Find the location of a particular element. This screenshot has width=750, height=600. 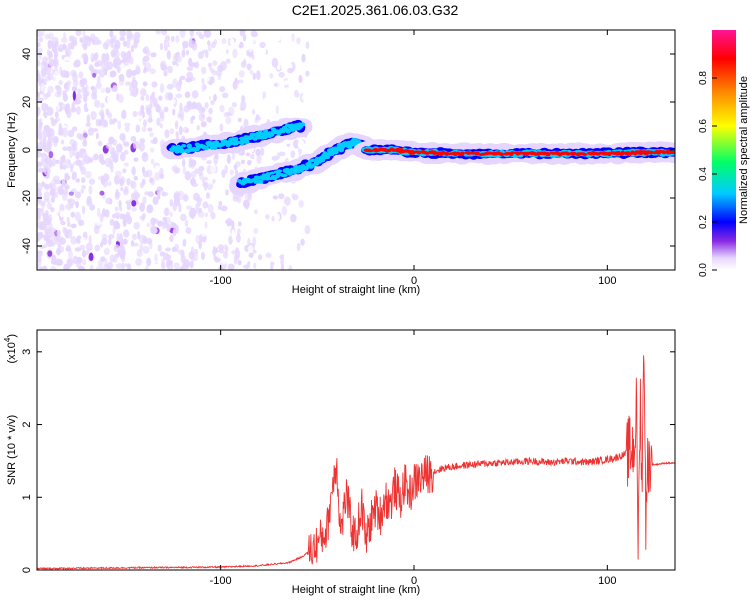

multiplier-power: 4 is located at coordinates (7, 339).